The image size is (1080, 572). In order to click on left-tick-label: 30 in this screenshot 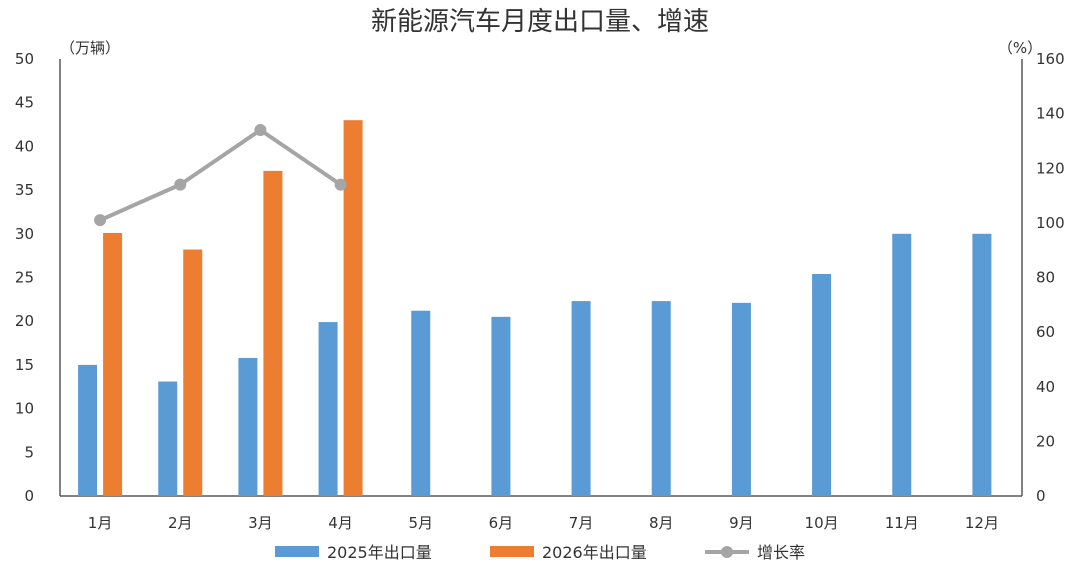, I will do `click(24, 234)`.